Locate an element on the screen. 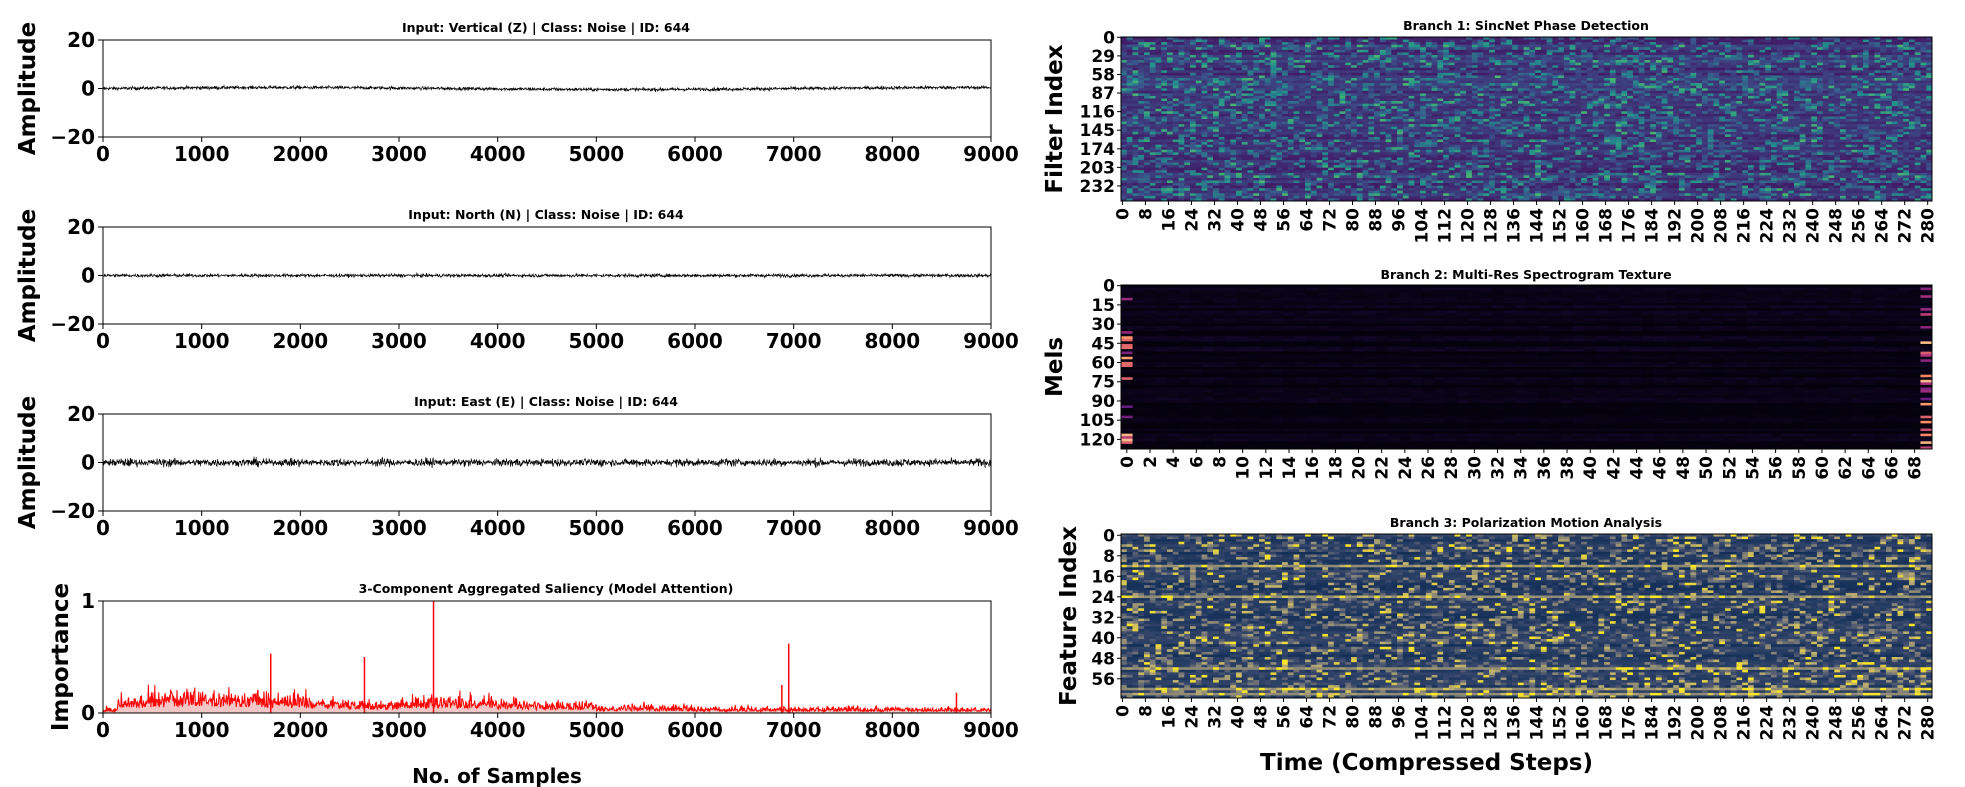 Image resolution: width=1965 pixels, height=787 pixels. y-tick-label: −20 is located at coordinates (72, 137).